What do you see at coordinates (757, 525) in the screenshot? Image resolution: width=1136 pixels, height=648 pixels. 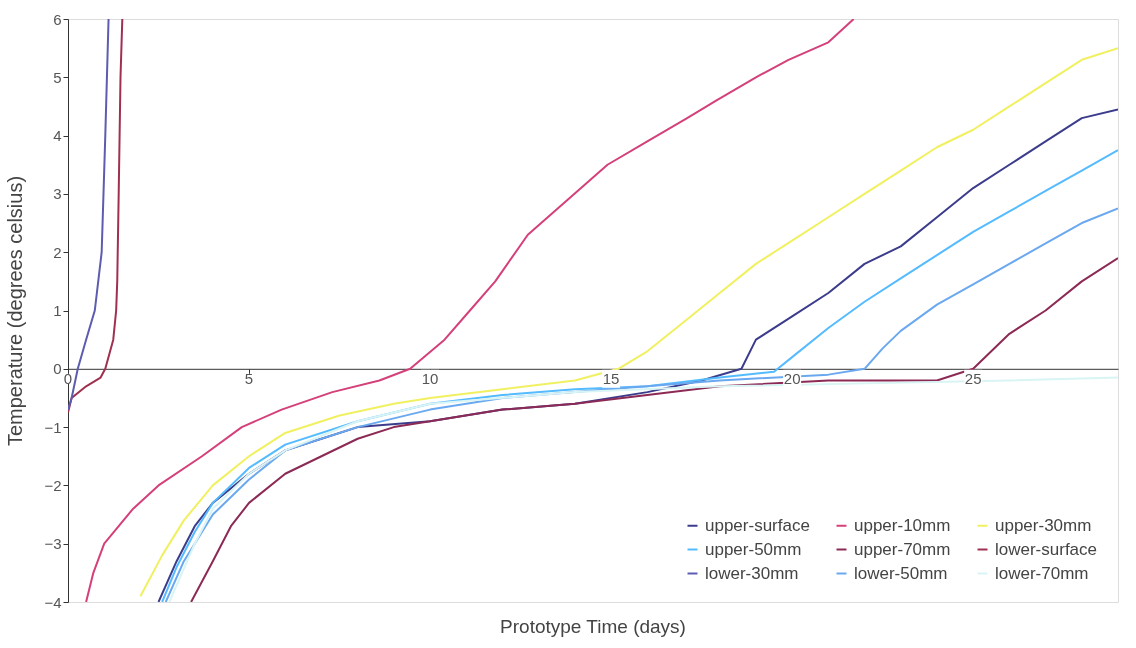 I see `legend-label: upper-surface` at bounding box center [757, 525].